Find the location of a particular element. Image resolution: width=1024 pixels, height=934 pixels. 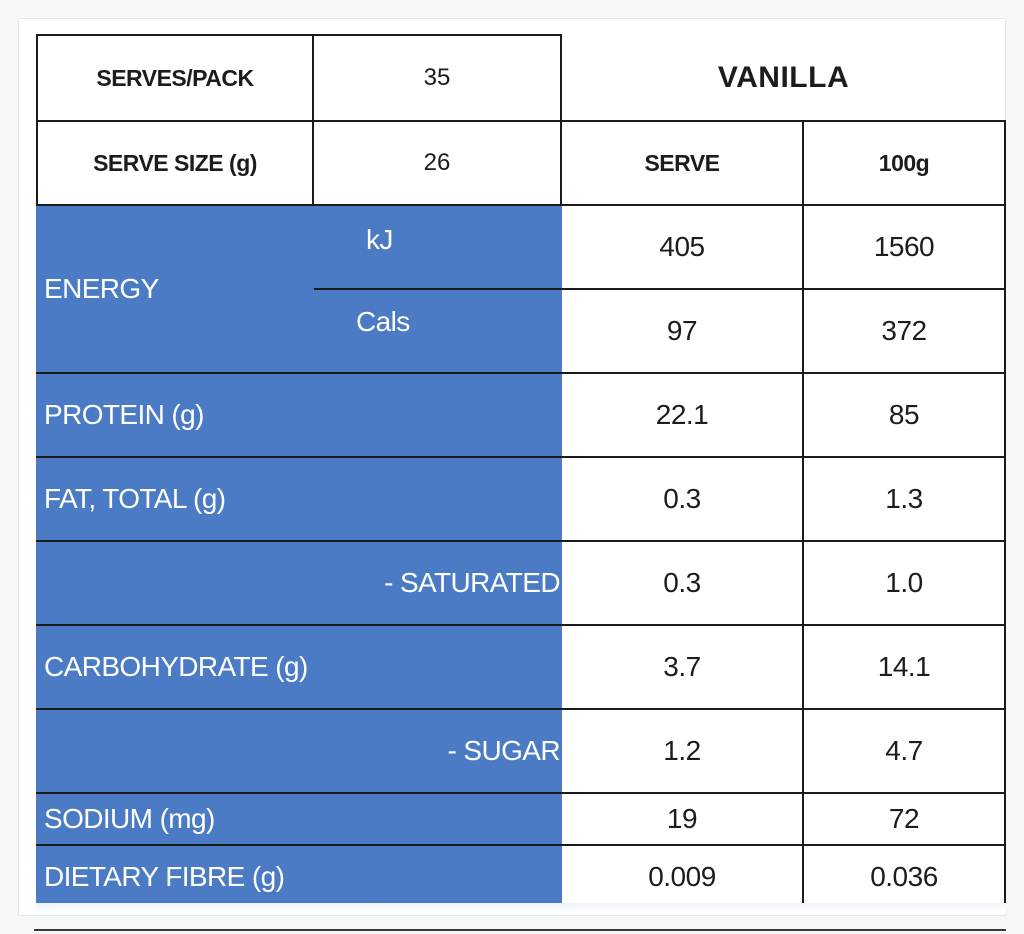

carbohydrate-label: CARBOHYDRATE (g) is located at coordinates (299, 667).